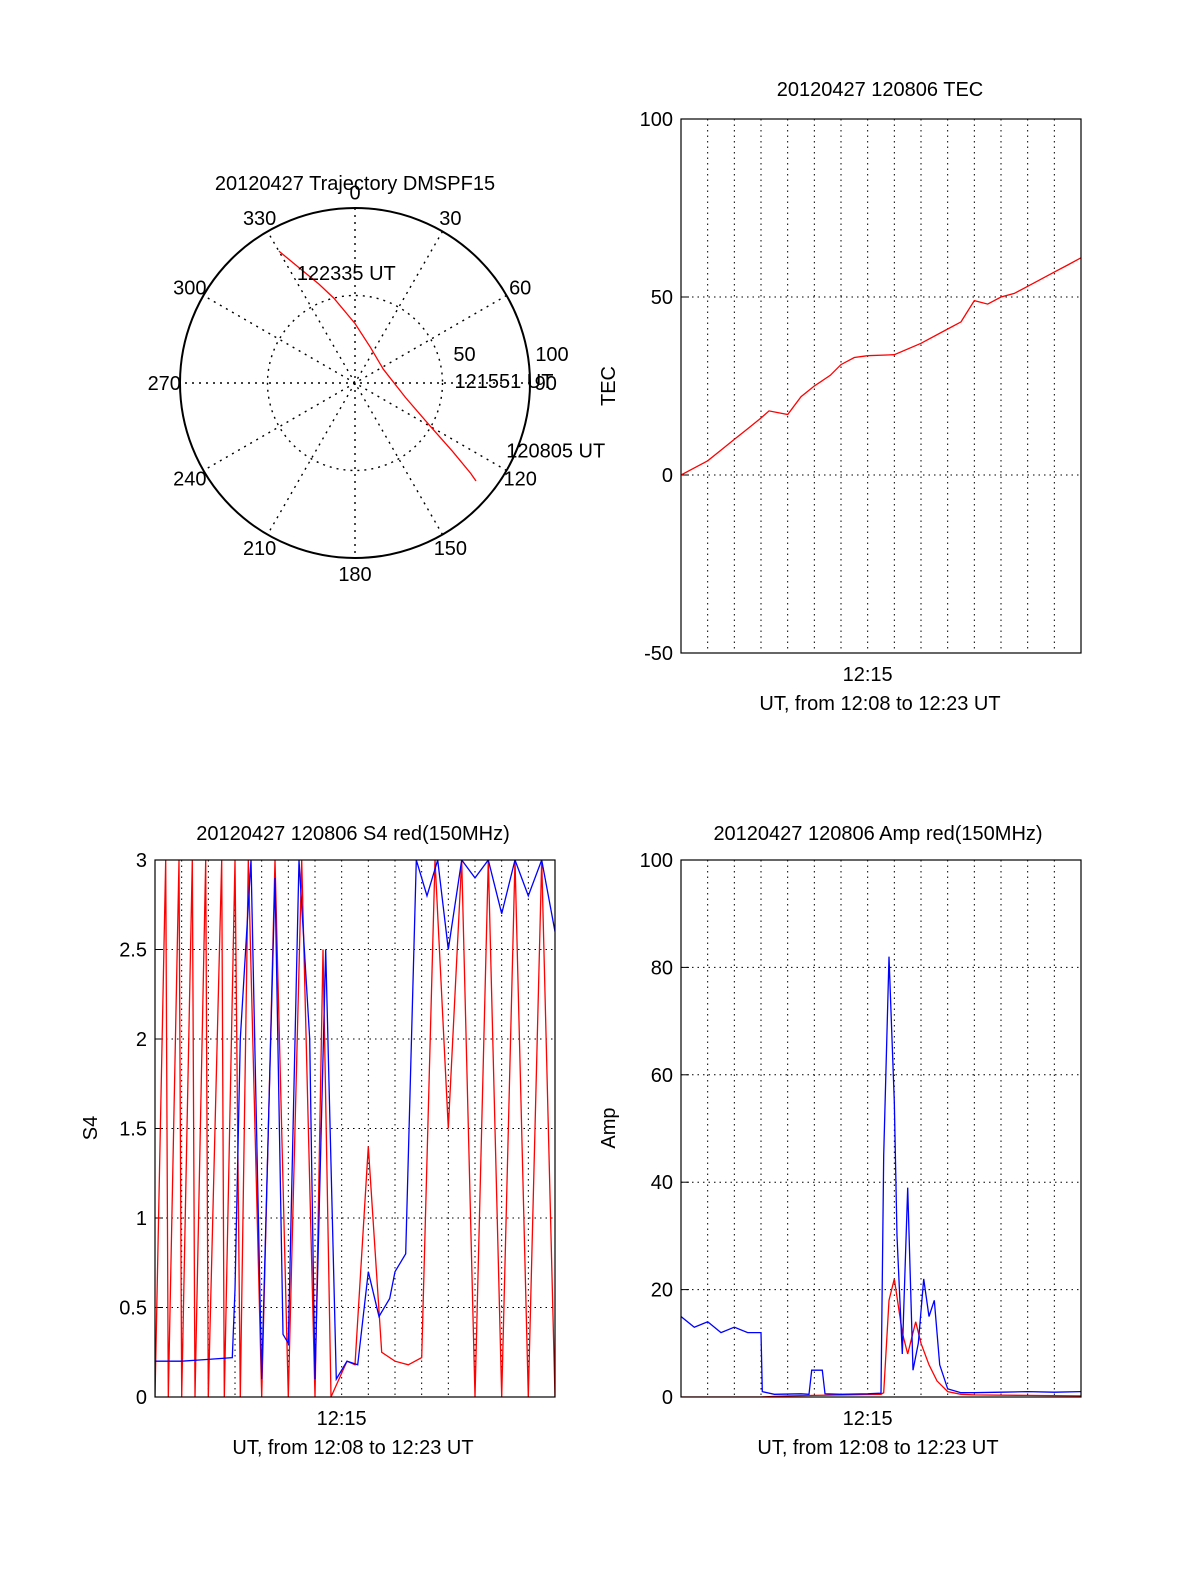  I want to click on polar-inner-circle, so click(355, 383).